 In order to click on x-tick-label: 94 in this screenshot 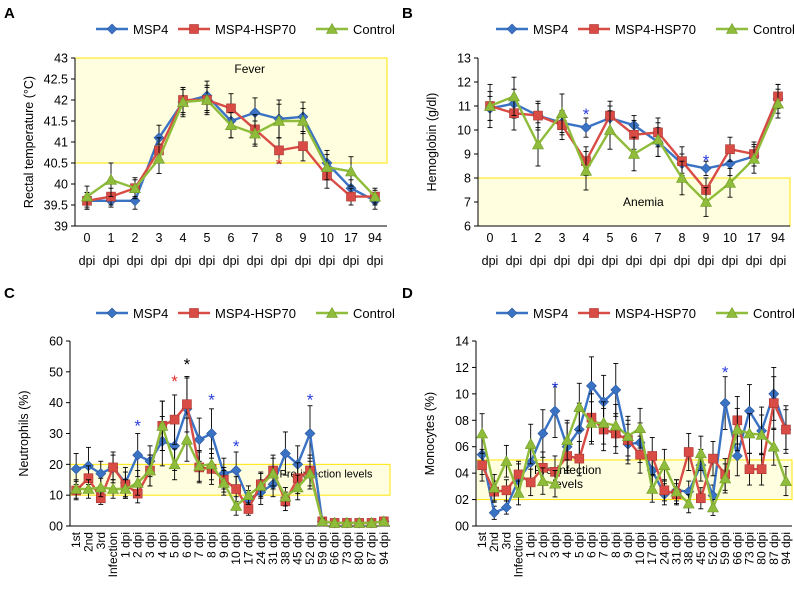, I will do `click(778, 238)`.